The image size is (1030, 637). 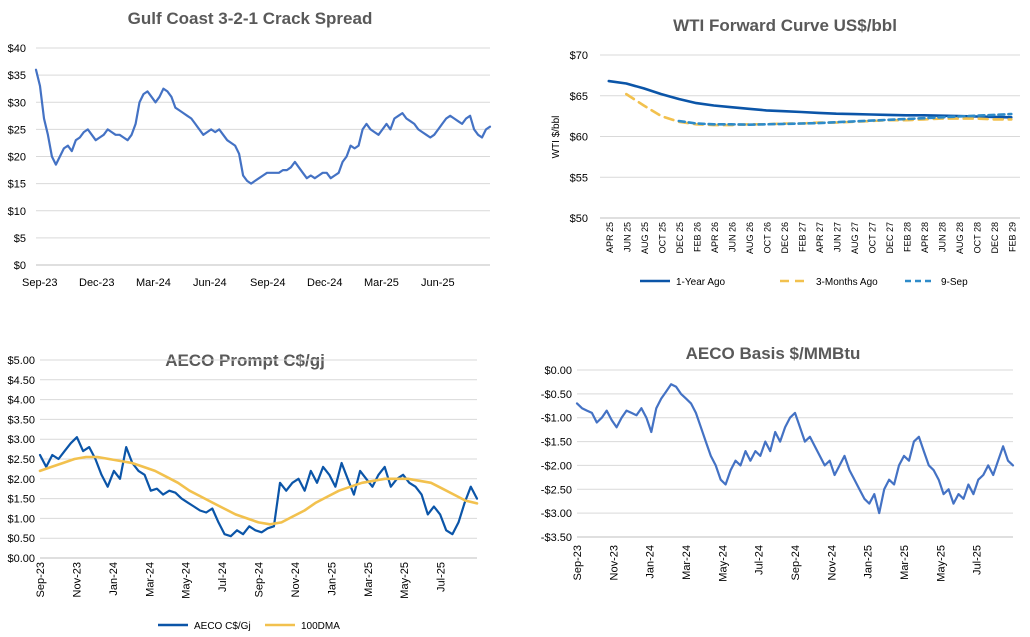 I want to click on y-tick-label: $1.50, so click(x=21, y=500).